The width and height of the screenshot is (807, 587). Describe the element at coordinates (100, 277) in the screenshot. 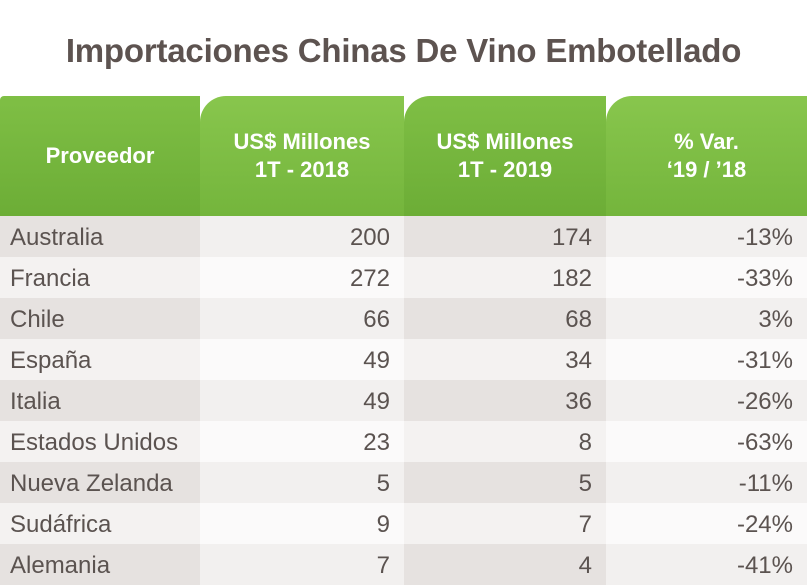

I see `country-cell: Francia` at that location.